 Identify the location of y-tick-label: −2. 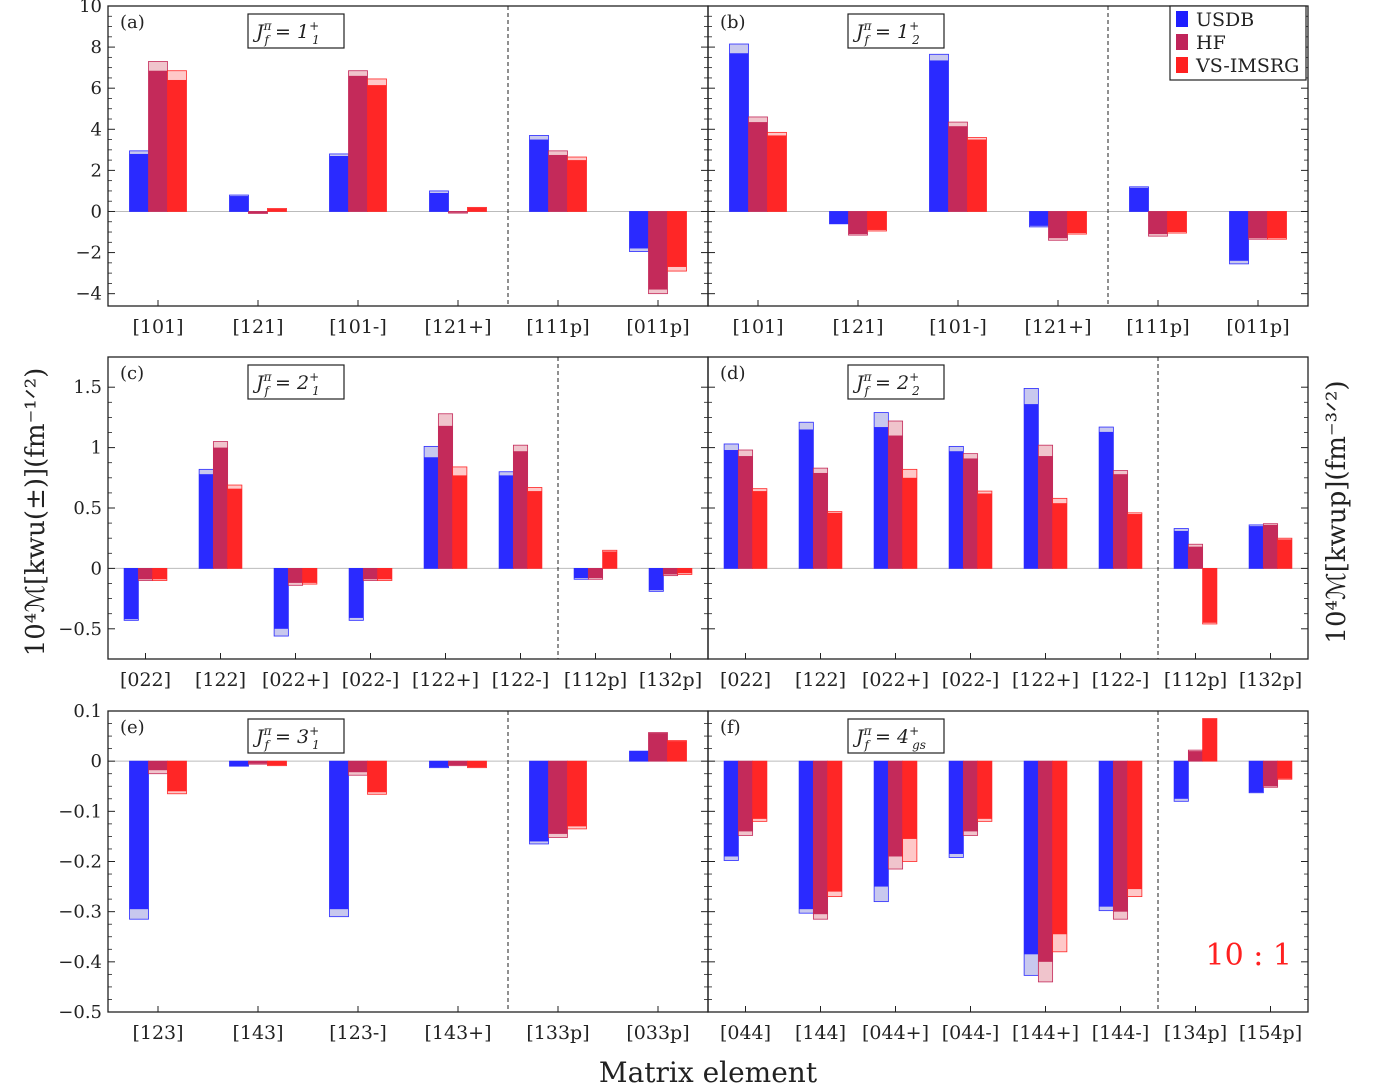
(88, 253).